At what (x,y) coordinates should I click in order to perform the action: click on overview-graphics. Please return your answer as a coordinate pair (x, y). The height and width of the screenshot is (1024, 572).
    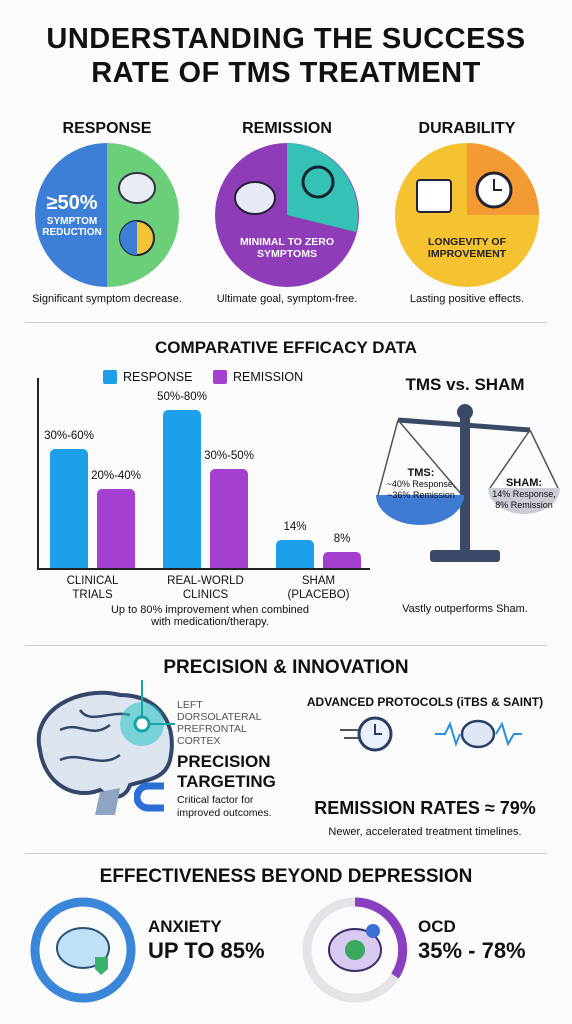
    Looking at the image, I should click on (287, 215).